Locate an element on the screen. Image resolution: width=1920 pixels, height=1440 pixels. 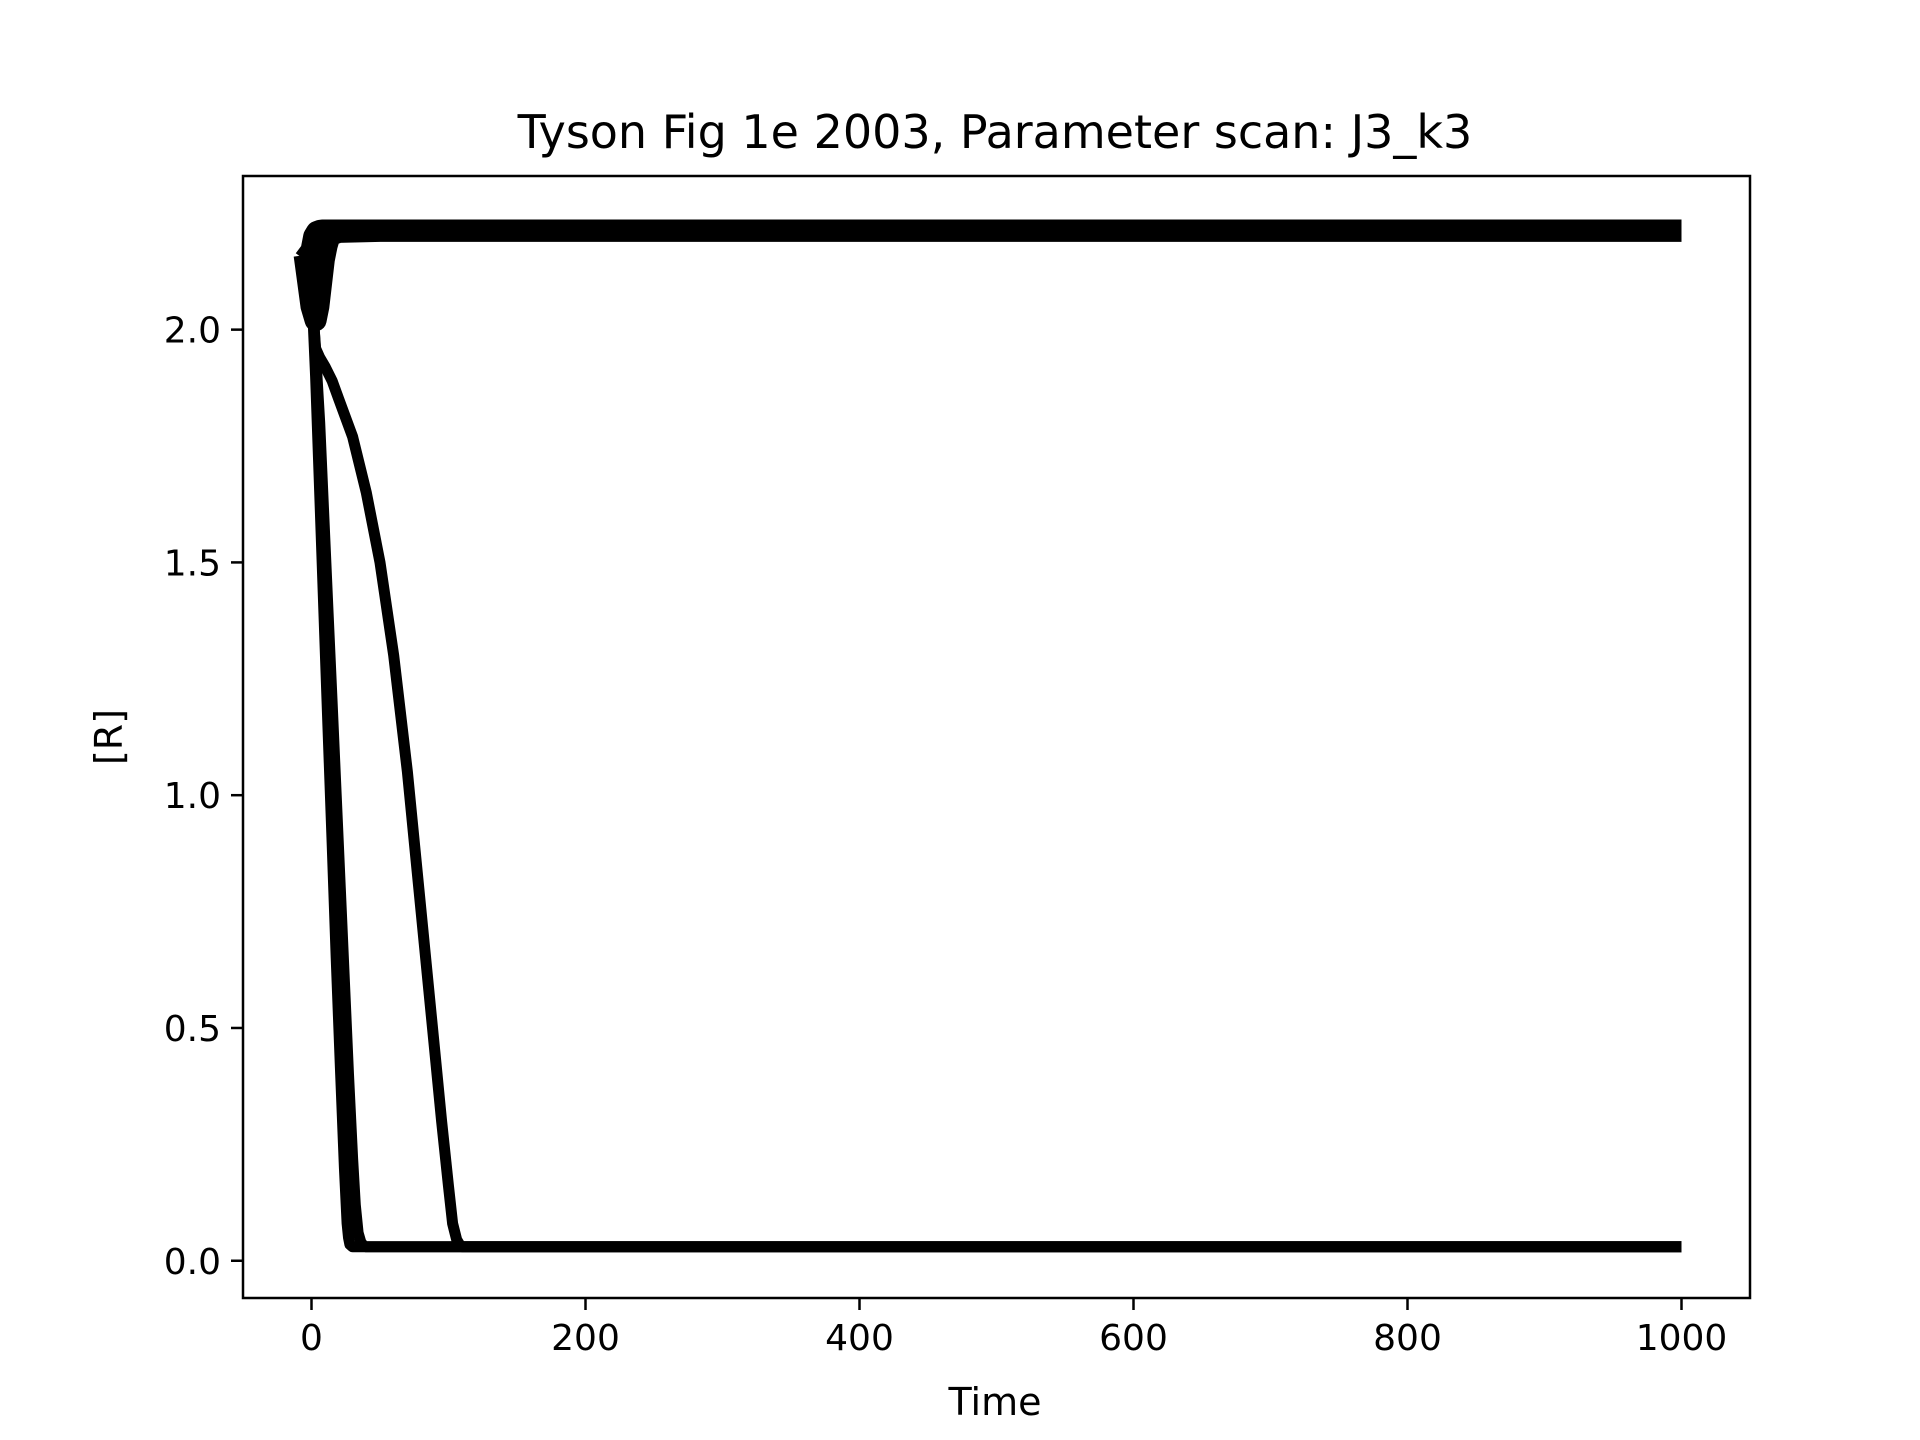
y-axis-label: [R] is located at coordinates (109, 737).